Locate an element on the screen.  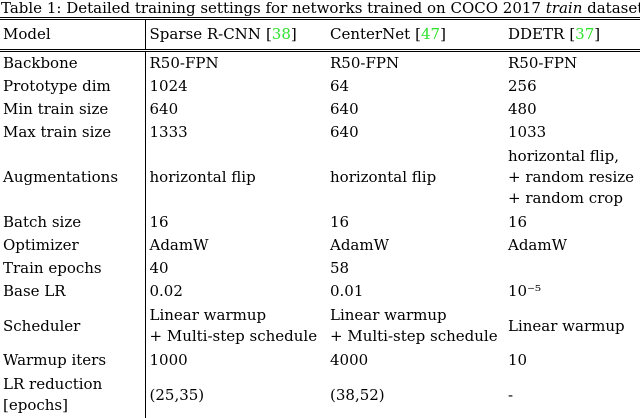
table-row-base-lr: Base LR 0.02 0.01 10⁻⁵ is located at coordinates (320, 291).